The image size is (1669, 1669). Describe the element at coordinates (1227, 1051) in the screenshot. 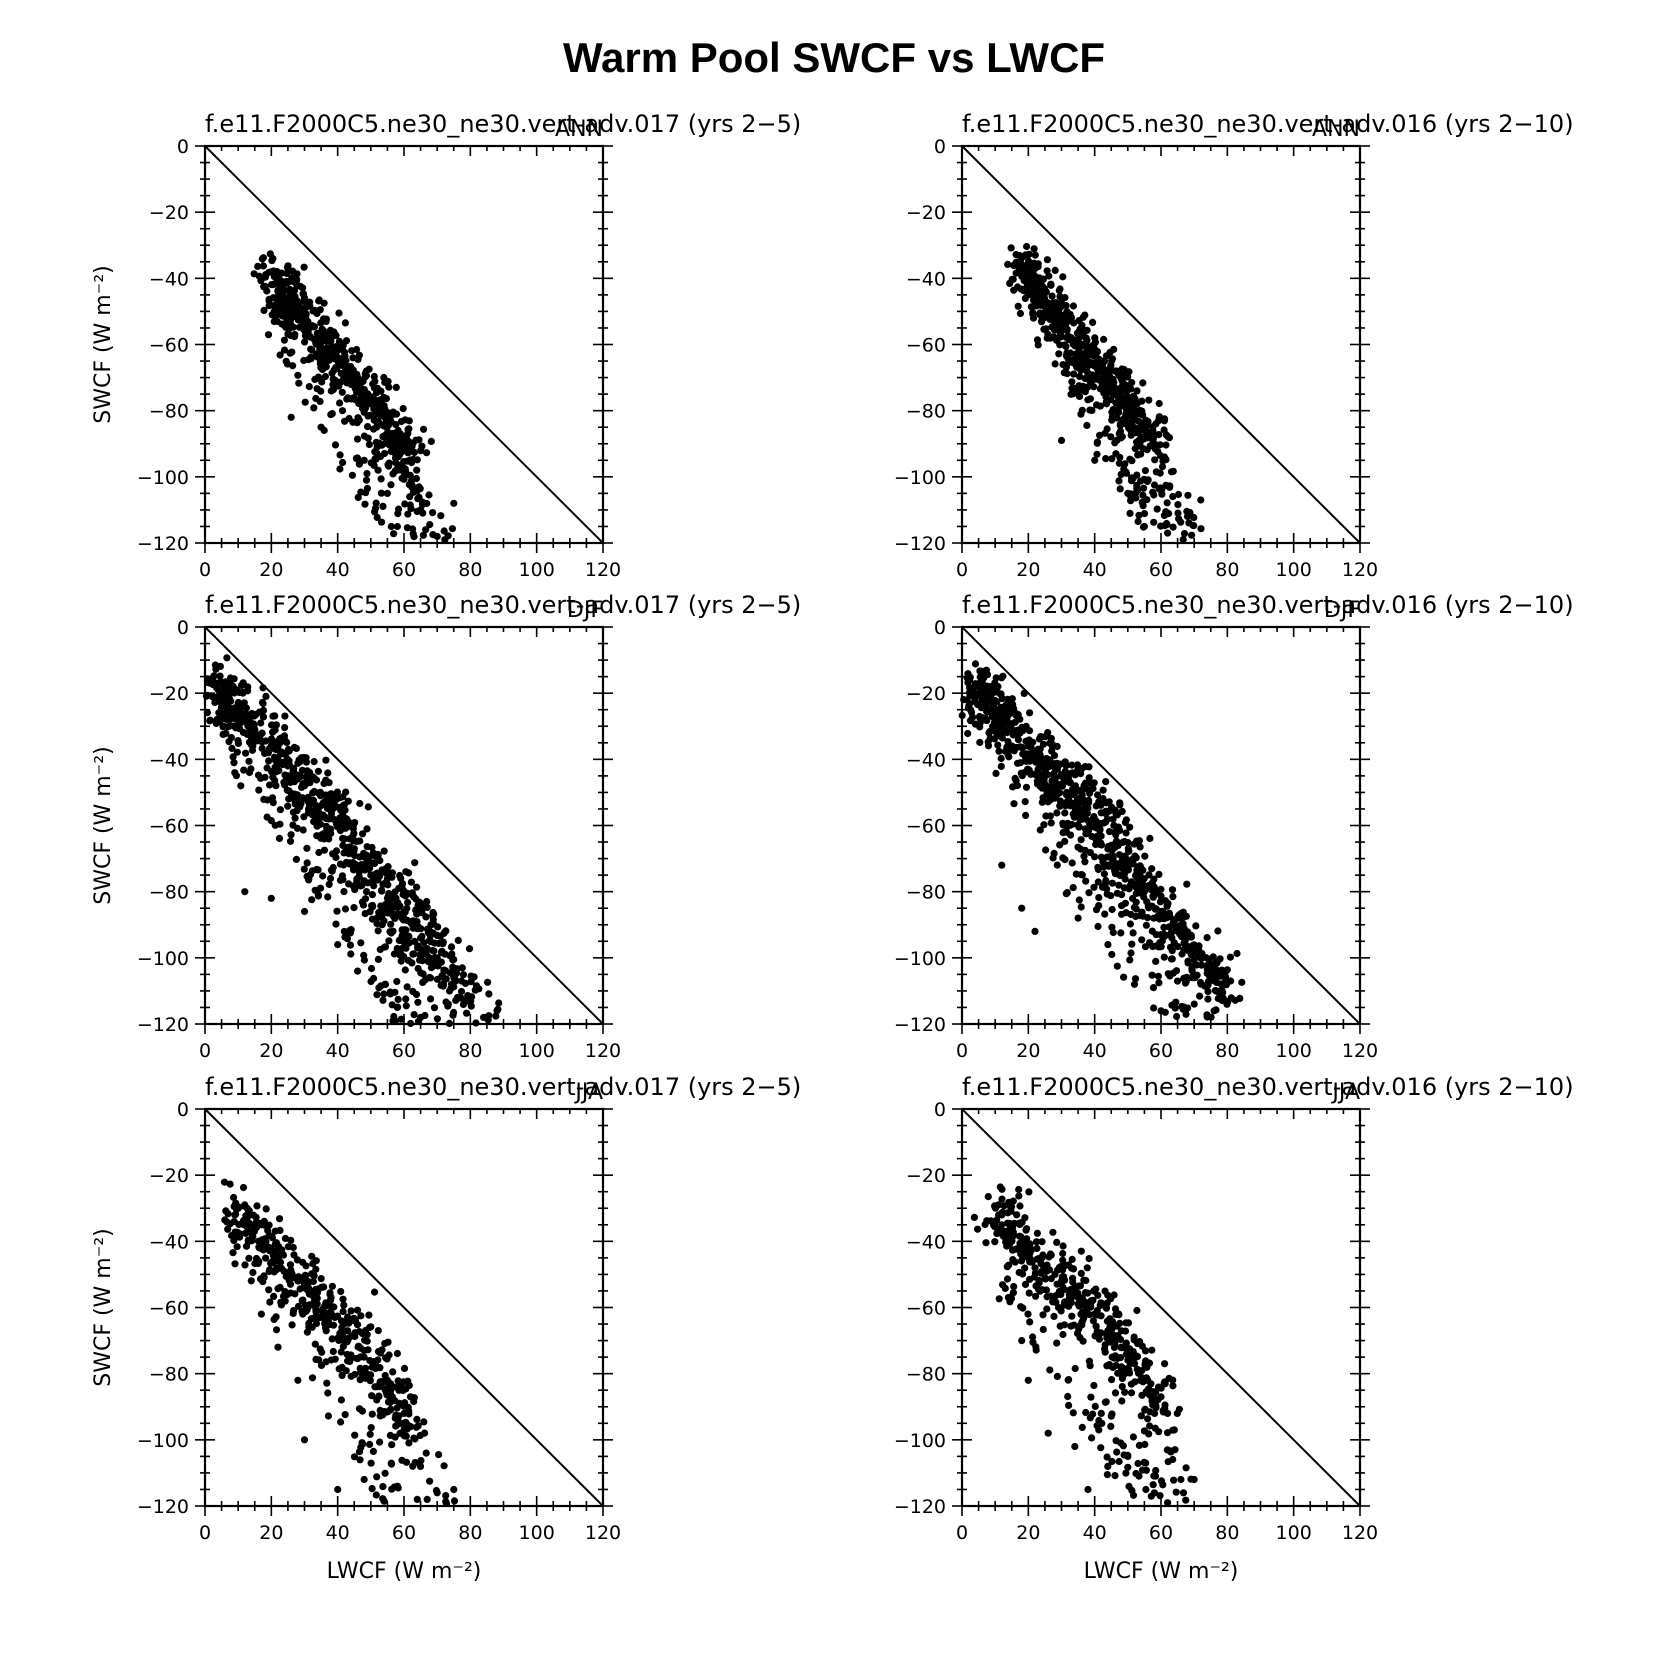

I see `x-tick-label: 80` at that location.